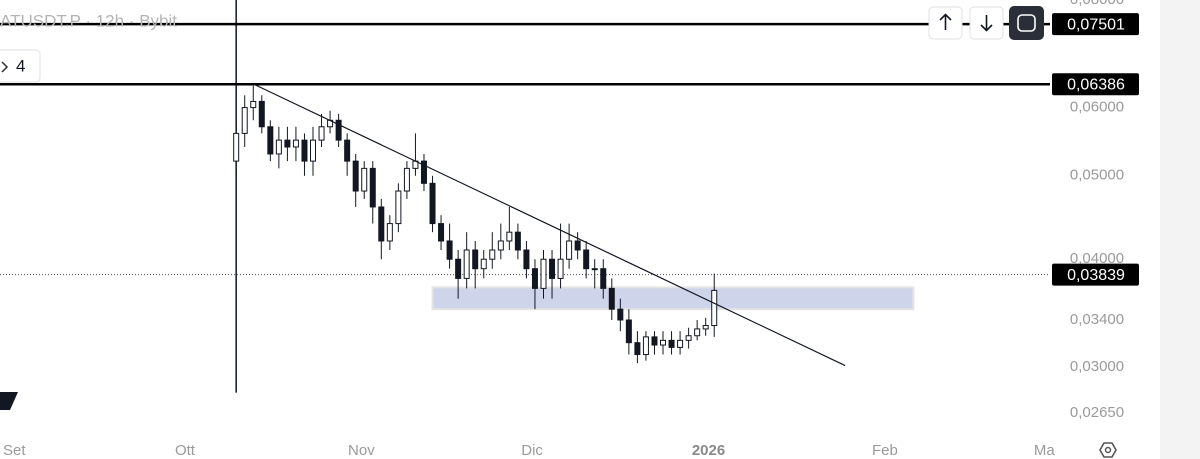 Image resolution: width=1200 pixels, height=459 pixels. I want to click on gear-center, so click(1108, 450).